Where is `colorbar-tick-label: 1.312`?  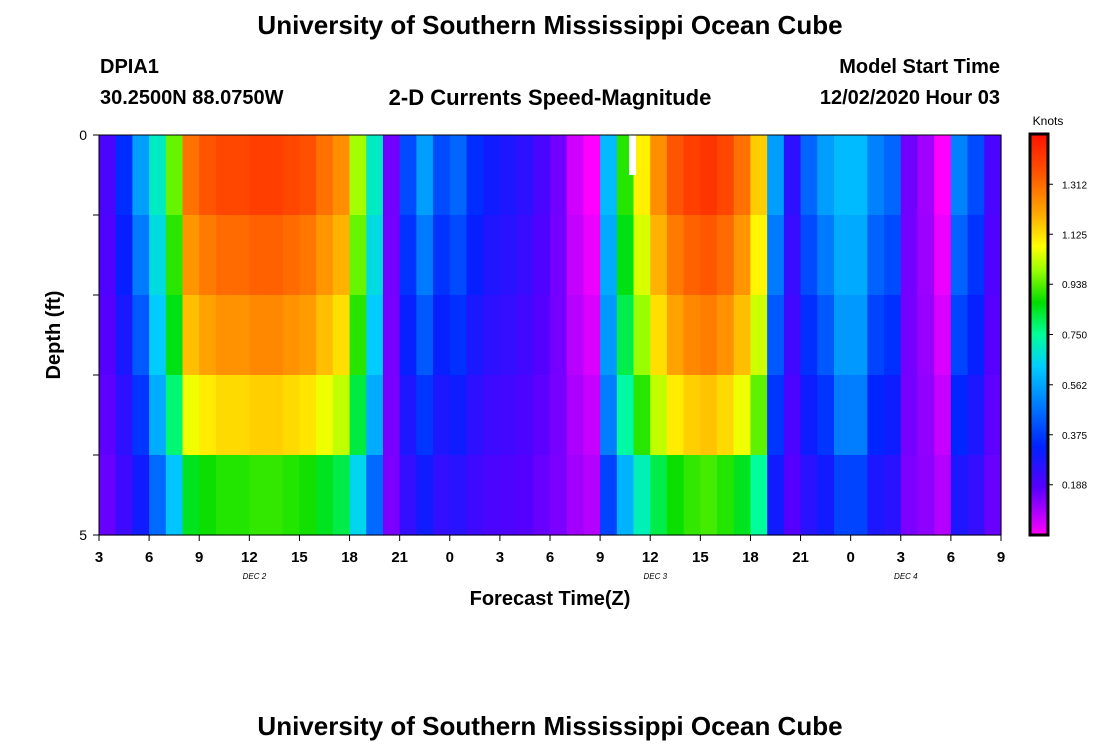 colorbar-tick-label: 1.312 is located at coordinates (1074, 185).